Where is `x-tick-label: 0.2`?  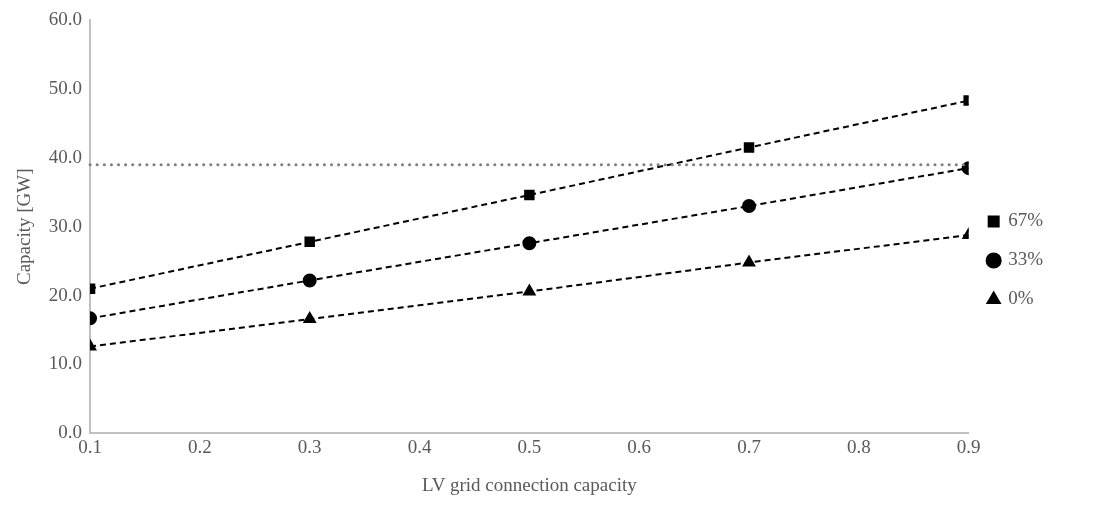 x-tick-label: 0.2 is located at coordinates (200, 446).